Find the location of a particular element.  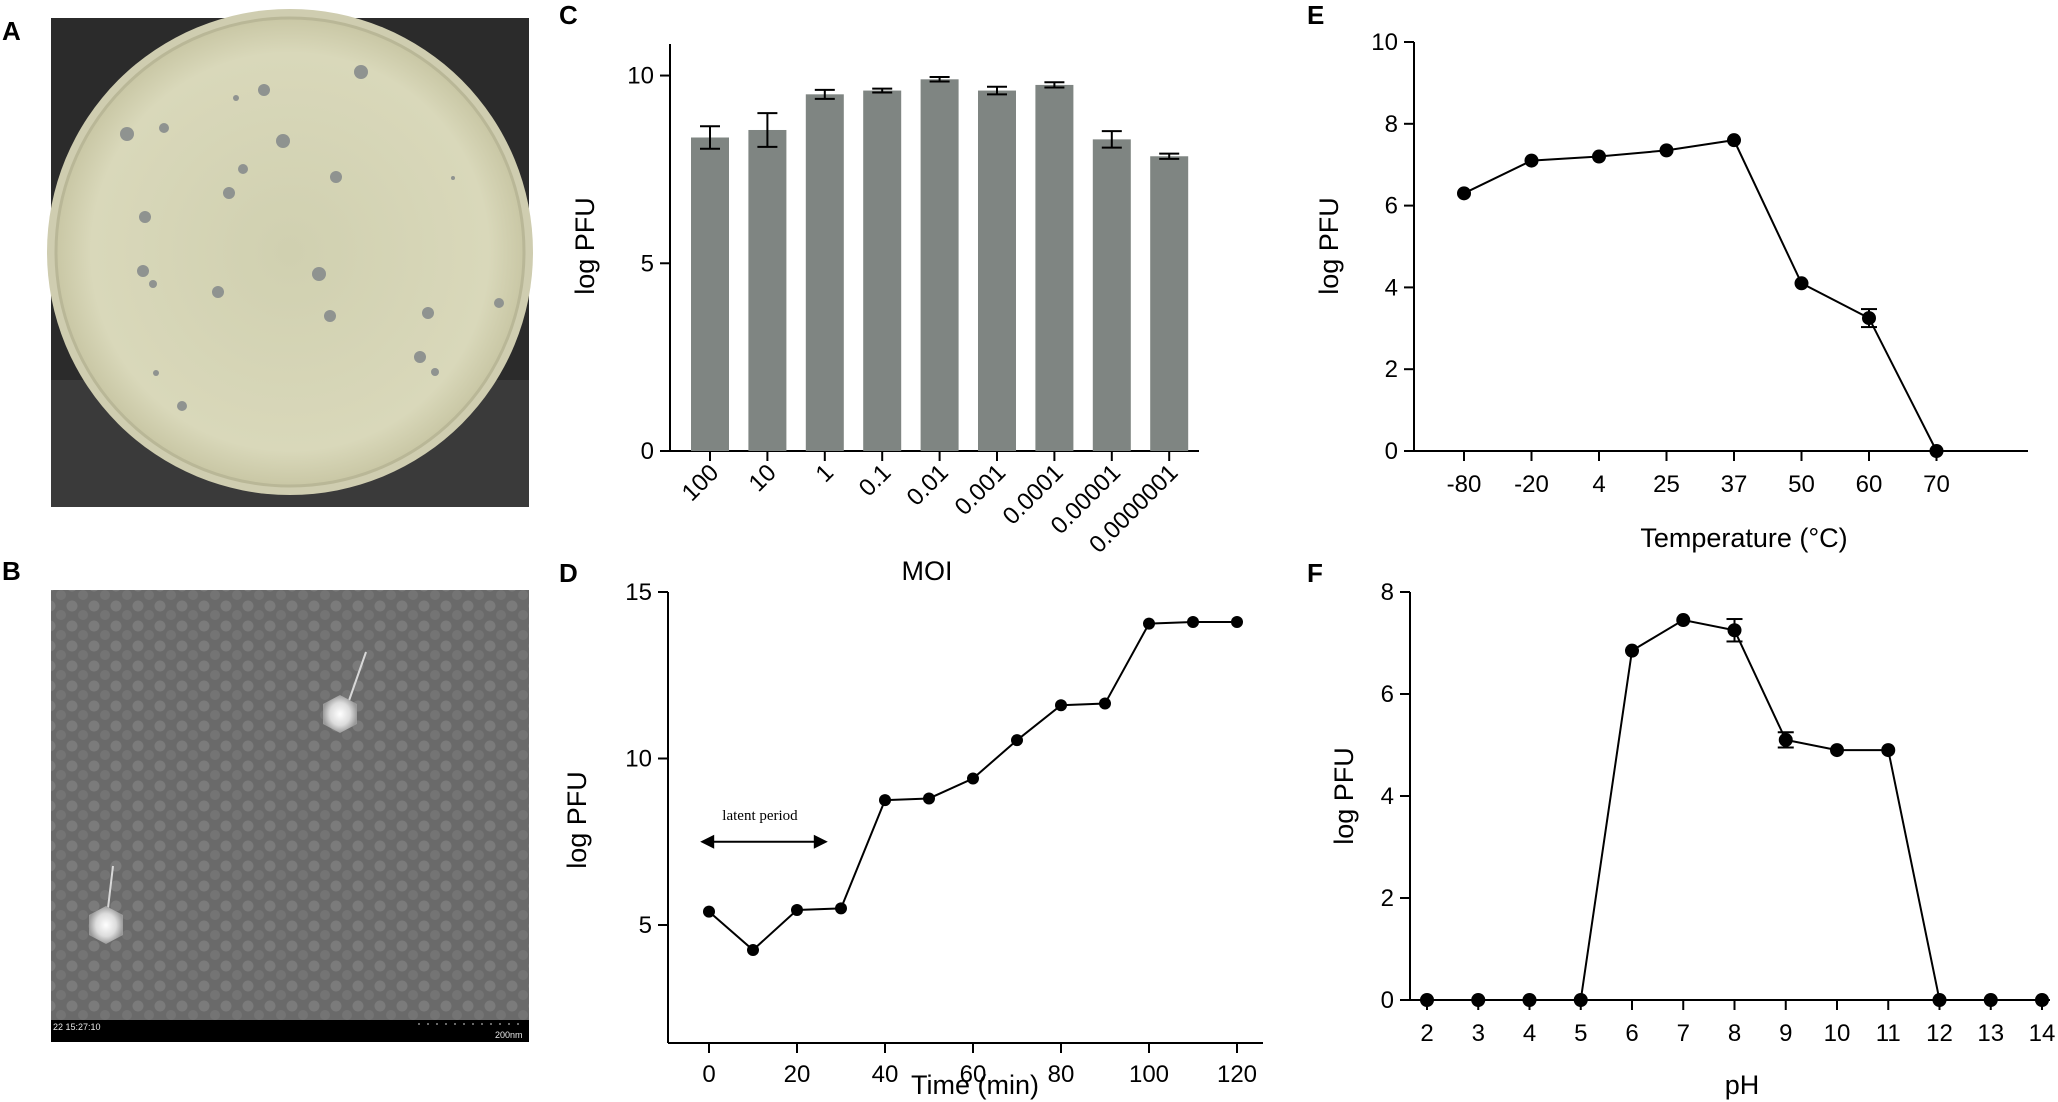

x-tick-label: 5 is located at coordinates (1580, 1033).